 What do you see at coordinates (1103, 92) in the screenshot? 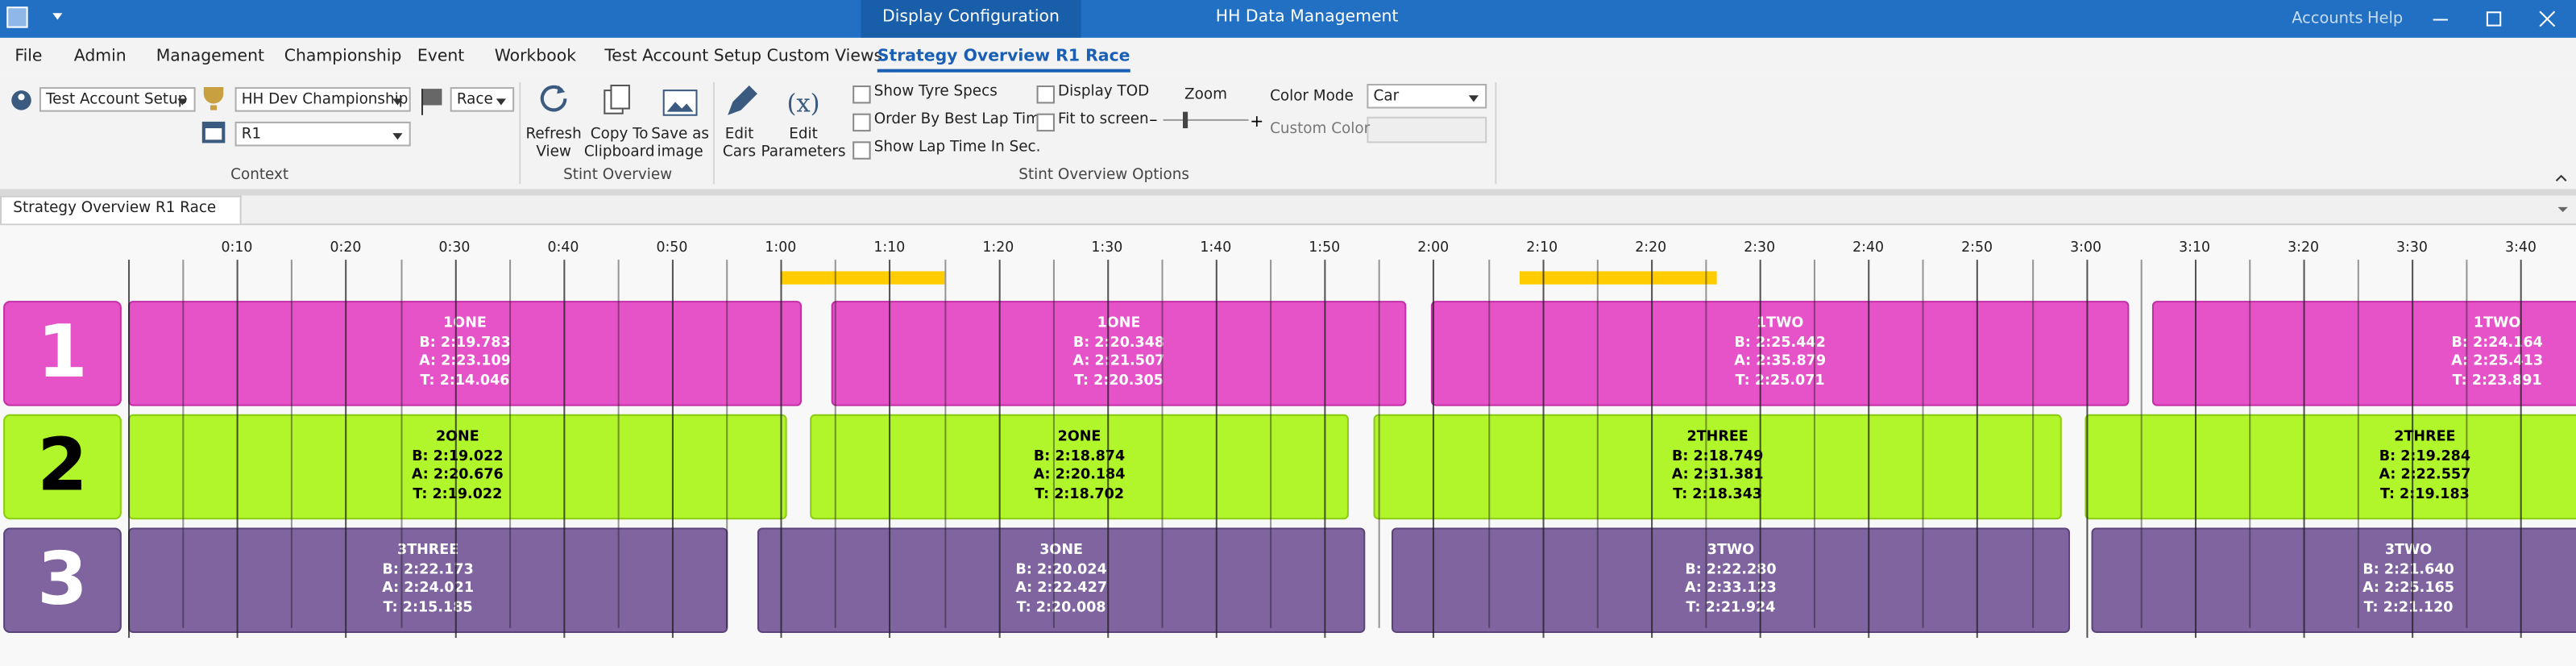
I see `checkbox-label: Display TOD` at bounding box center [1103, 92].